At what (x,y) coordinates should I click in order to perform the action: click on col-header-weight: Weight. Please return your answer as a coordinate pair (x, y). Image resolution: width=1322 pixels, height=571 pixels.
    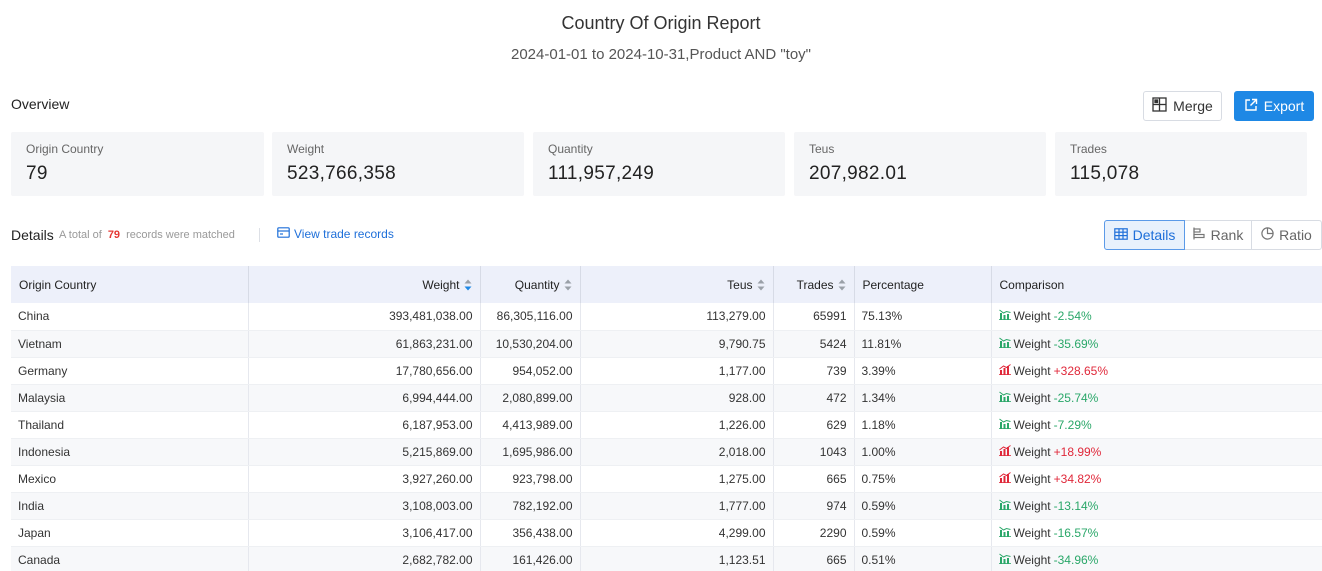
    Looking at the image, I should click on (364, 284).